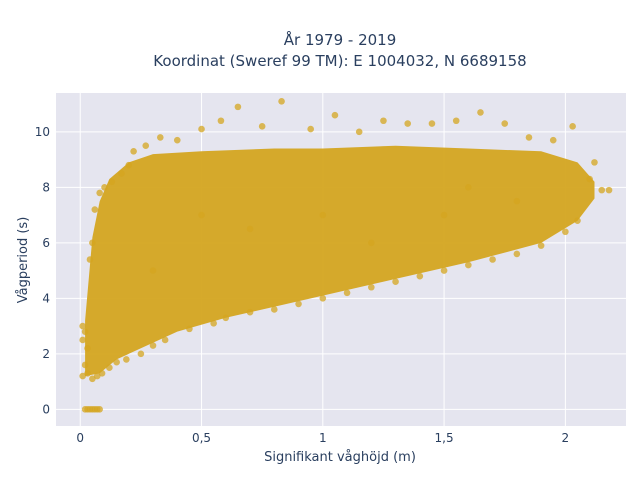 Image resolution: width=640 pixels, height=480 pixels. I want to click on y-tick-label: 8, so click(46, 187).